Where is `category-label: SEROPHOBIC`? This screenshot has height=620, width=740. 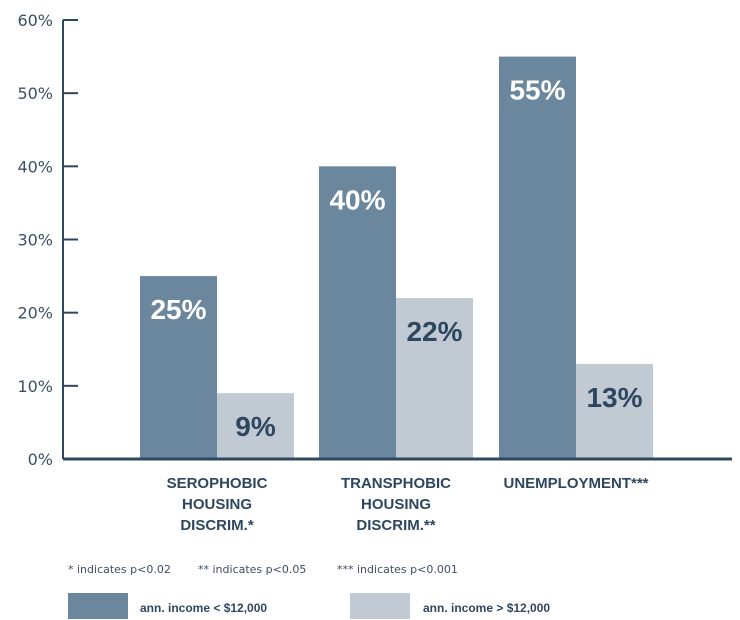 category-label: SEROPHOBIC is located at coordinates (217, 483).